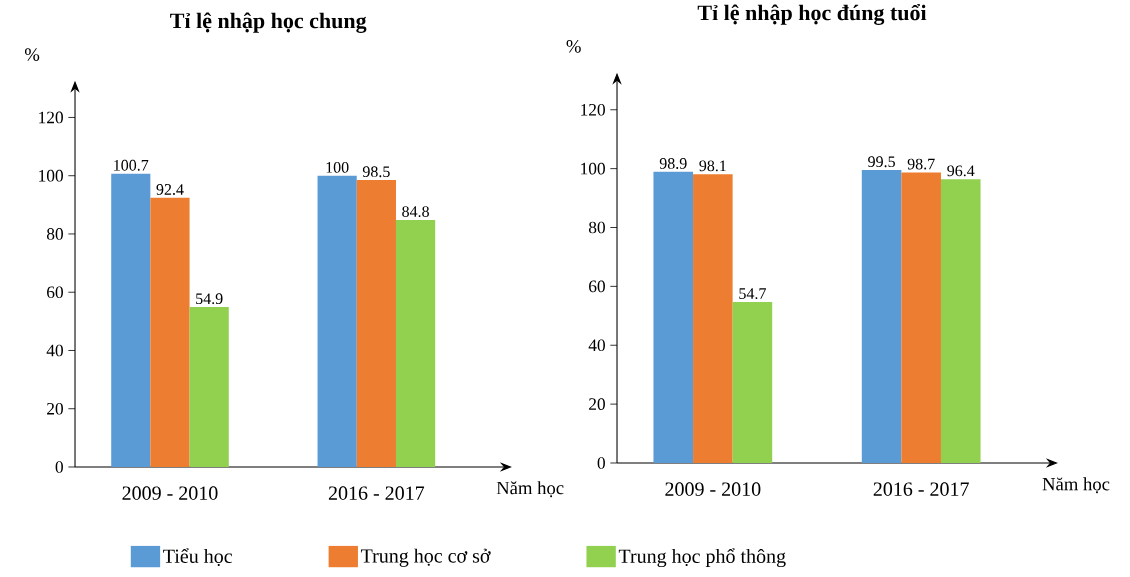 Image resolution: width=1130 pixels, height=577 pixels. What do you see at coordinates (415, 212) in the screenshot?
I see `data-label: 84.8` at bounding box center [415, 212].